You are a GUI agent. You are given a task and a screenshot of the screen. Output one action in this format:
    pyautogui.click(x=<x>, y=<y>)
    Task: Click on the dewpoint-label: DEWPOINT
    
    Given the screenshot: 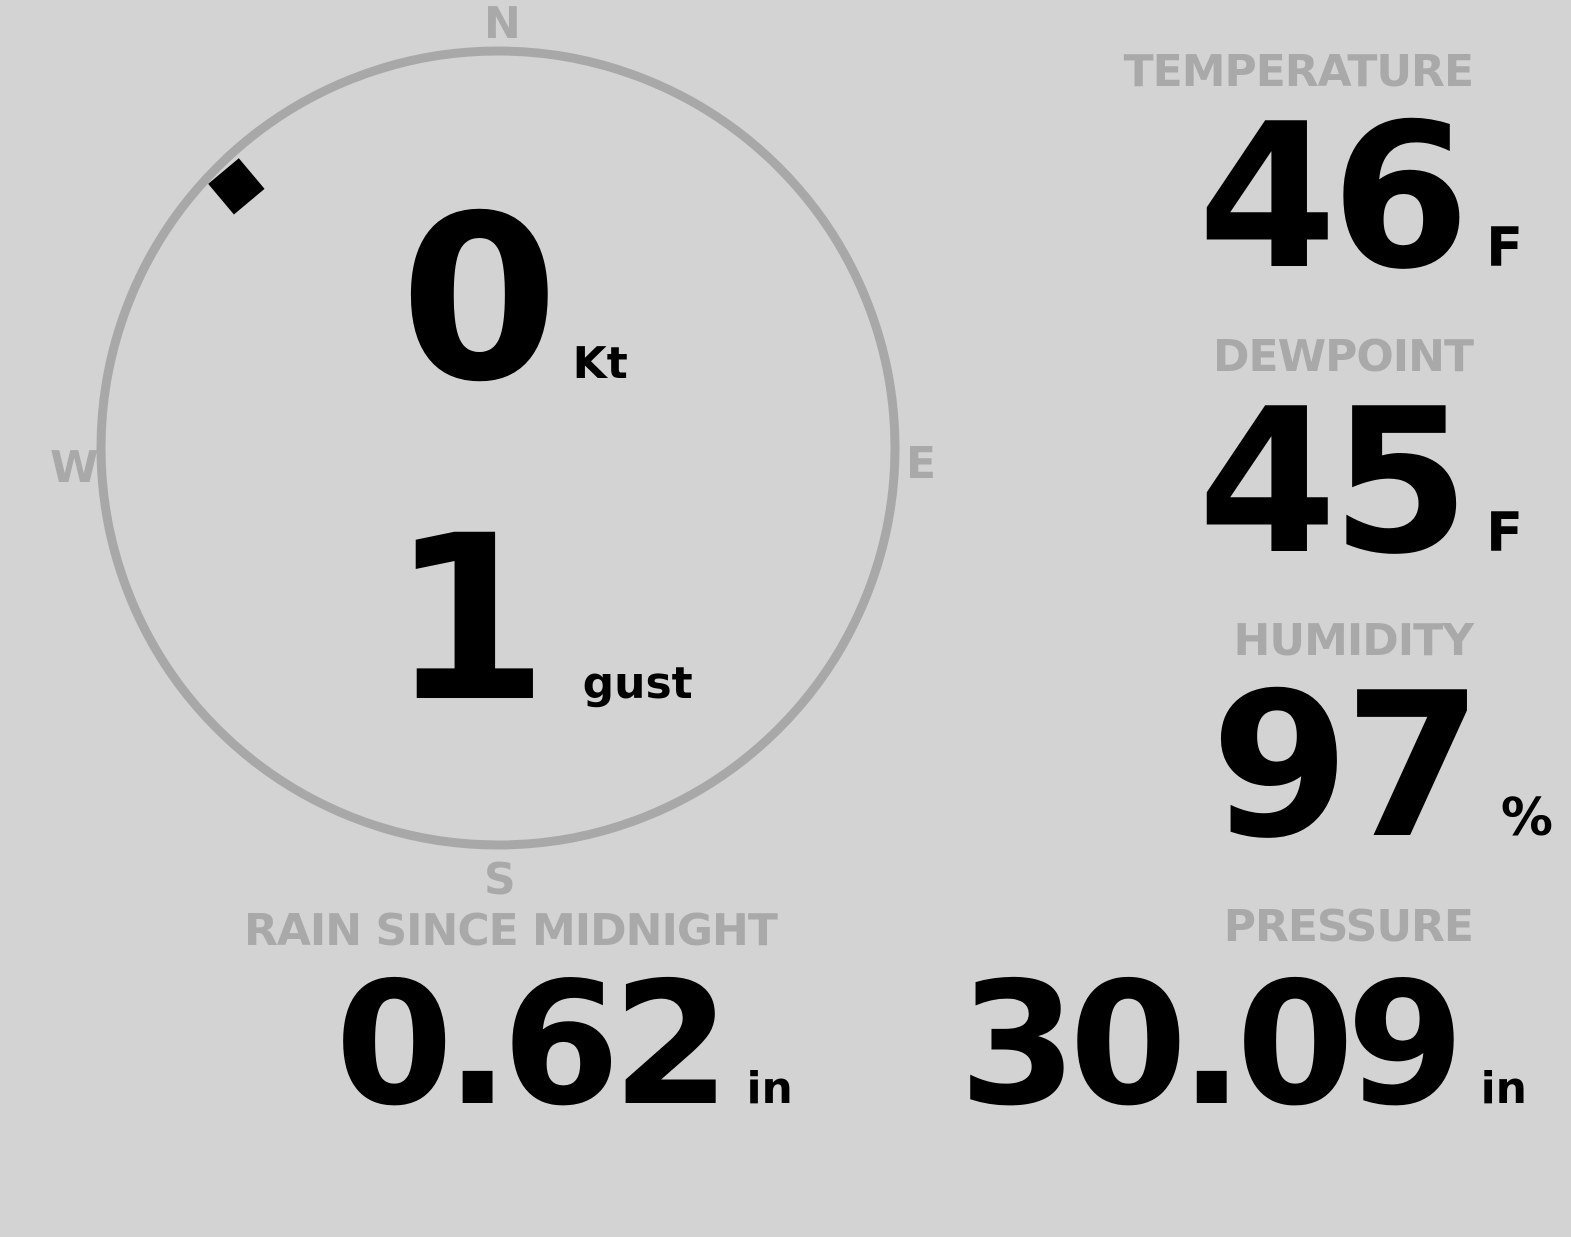 What is the action you would take?
    pyautogui.click(x=1343, y=356)
    